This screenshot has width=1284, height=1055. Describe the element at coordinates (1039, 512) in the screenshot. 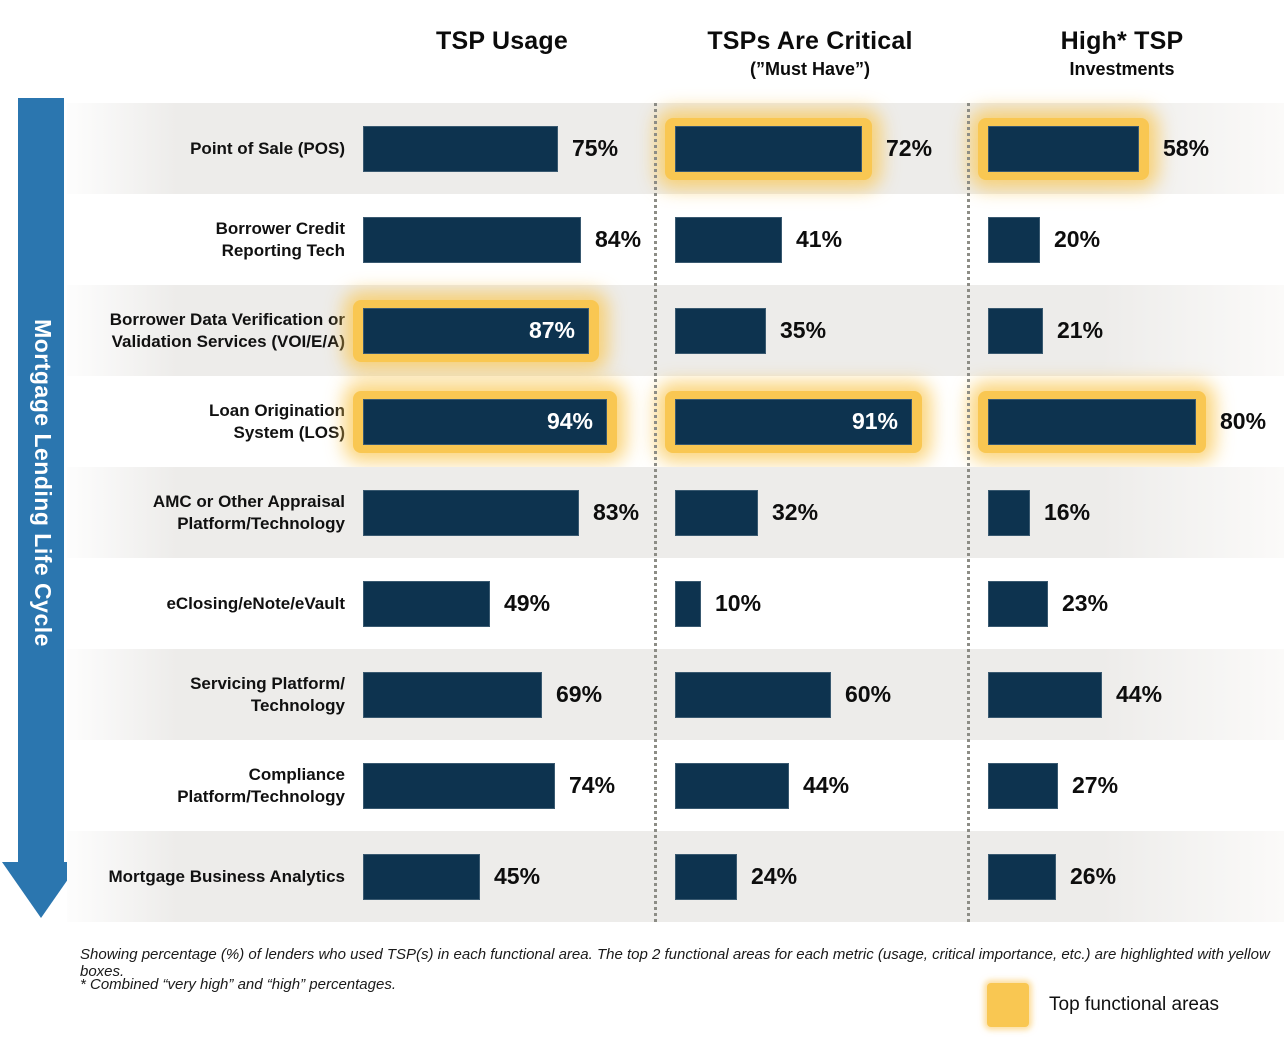

I see `bar-cell: 16%` at that location.